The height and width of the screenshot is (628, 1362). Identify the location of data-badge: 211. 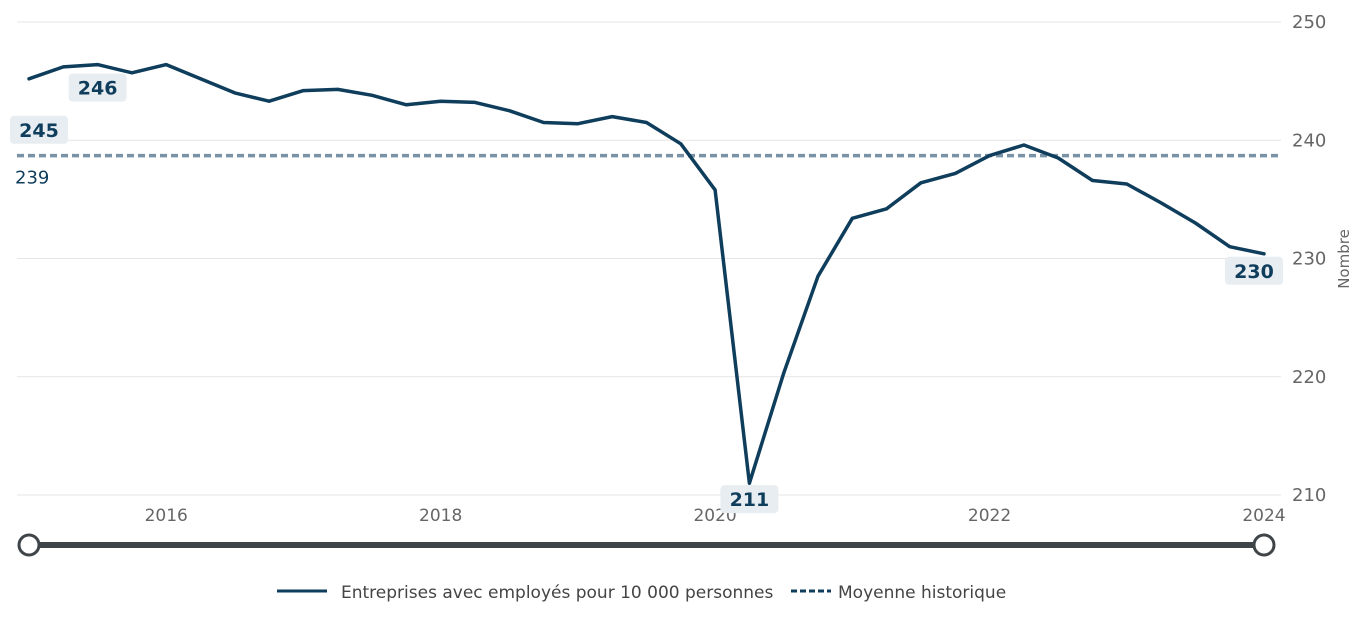
(749, 499).